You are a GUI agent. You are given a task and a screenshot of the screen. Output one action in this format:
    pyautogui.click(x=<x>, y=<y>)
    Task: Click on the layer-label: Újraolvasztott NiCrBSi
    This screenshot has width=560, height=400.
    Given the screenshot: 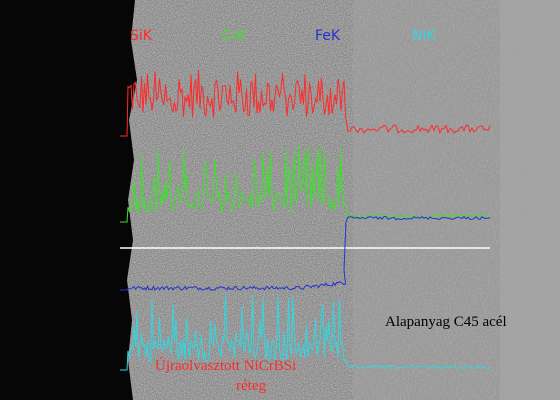 What is the action you would take?
    pyautogui.click(x=225, y=365)
    